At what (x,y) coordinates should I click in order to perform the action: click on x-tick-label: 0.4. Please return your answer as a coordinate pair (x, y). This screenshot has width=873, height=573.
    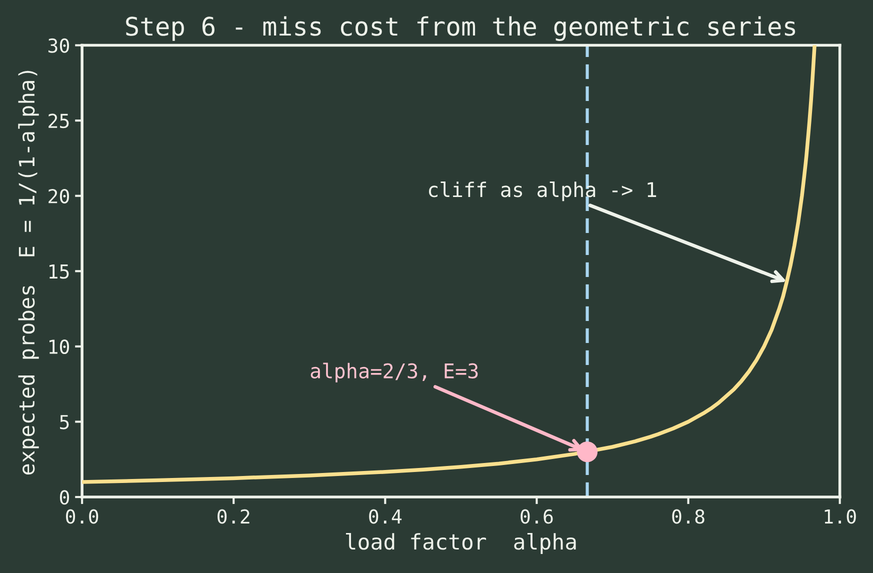
    Looking at the image, I should click on (385, 516).